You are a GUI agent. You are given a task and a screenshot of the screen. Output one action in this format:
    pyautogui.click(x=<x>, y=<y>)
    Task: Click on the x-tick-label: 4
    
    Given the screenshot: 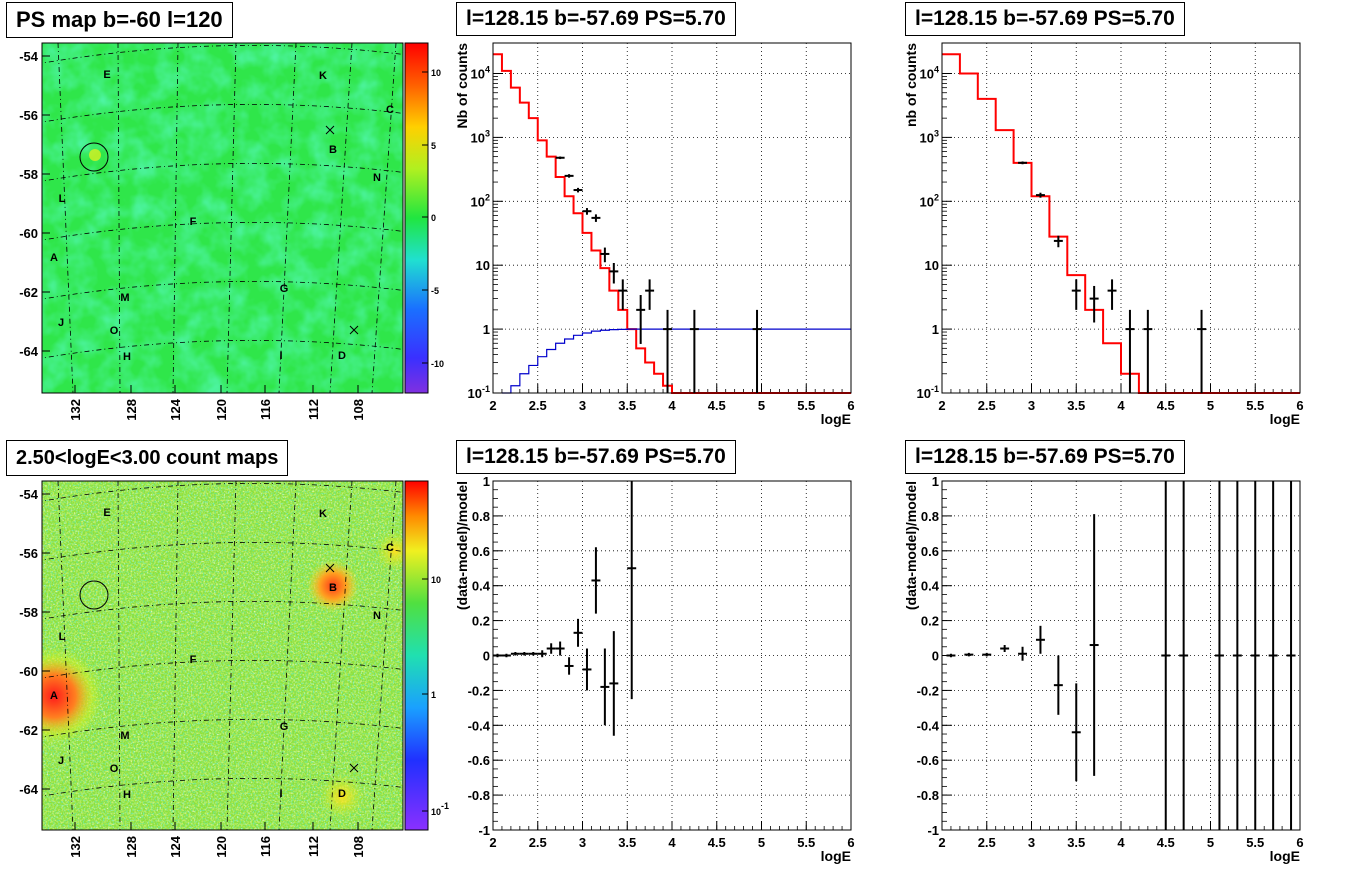 What is the action you would take?
    pyautogui.click(x=1121, y=842)
    